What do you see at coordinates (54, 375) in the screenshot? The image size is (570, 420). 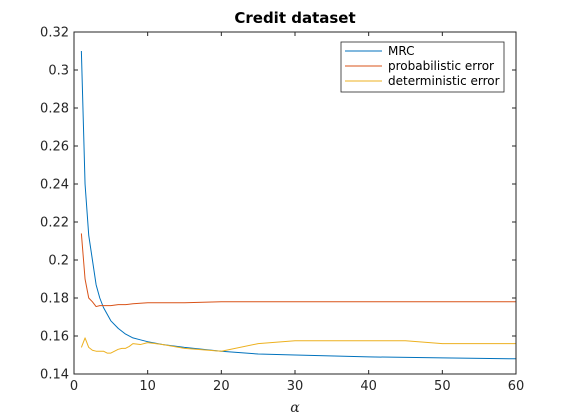 I see `y-tick-label: 0.14` at bounding box center [54, 375].